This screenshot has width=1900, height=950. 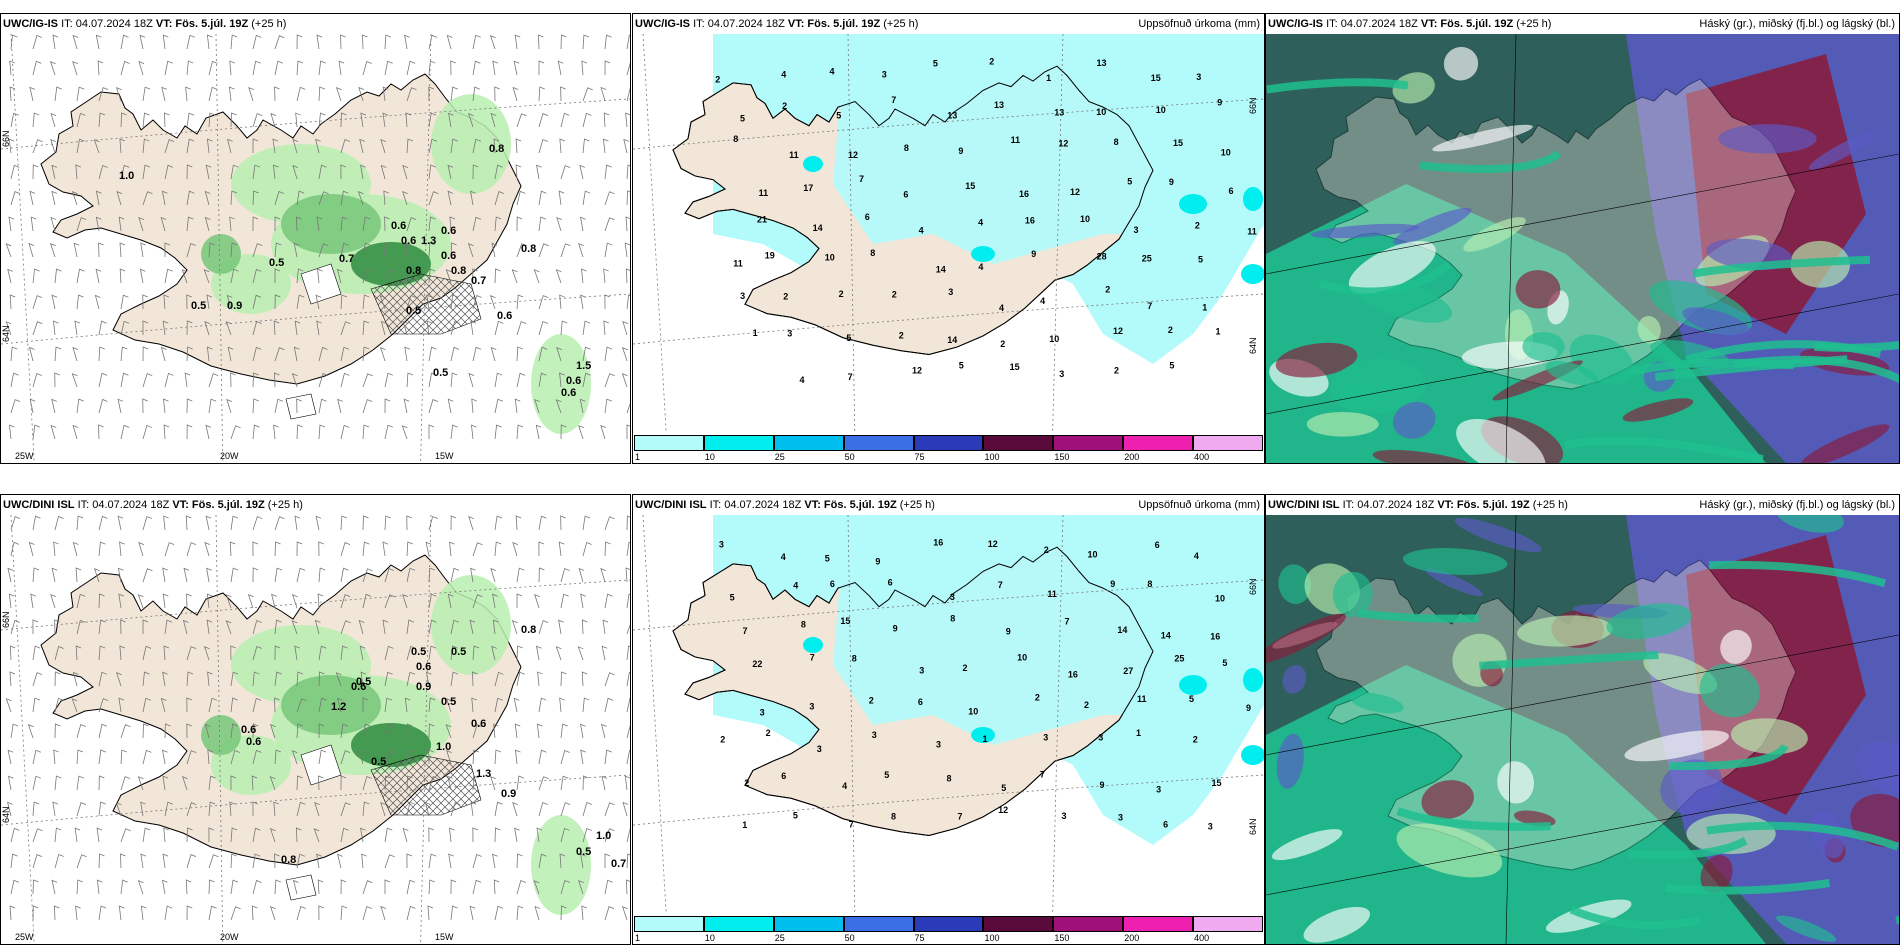 I want to click on legend-label: 200, so click(x=1132, y=938).